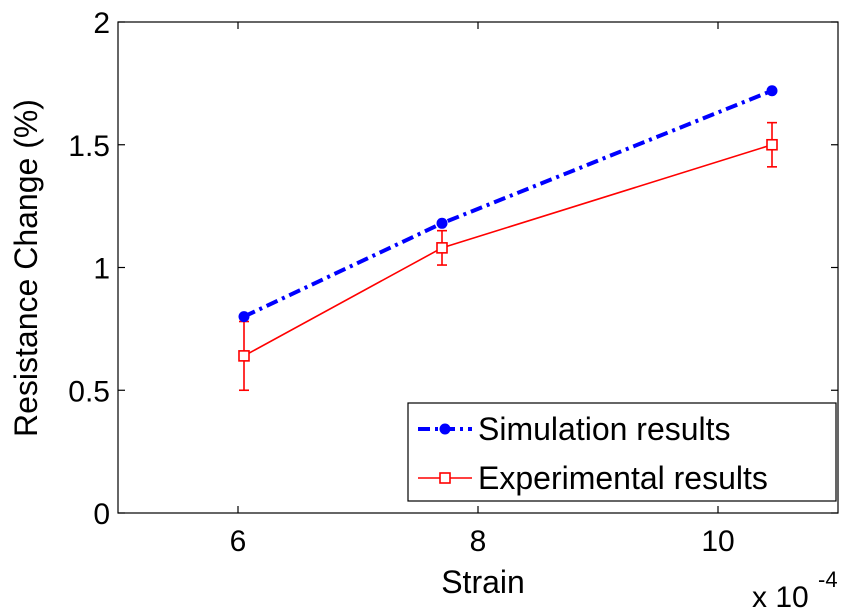 This screenshot has height=613, width=850. Describe the element at coordinates (445, 429) in the screenshot. I see `legend-sim-marker` at that location.